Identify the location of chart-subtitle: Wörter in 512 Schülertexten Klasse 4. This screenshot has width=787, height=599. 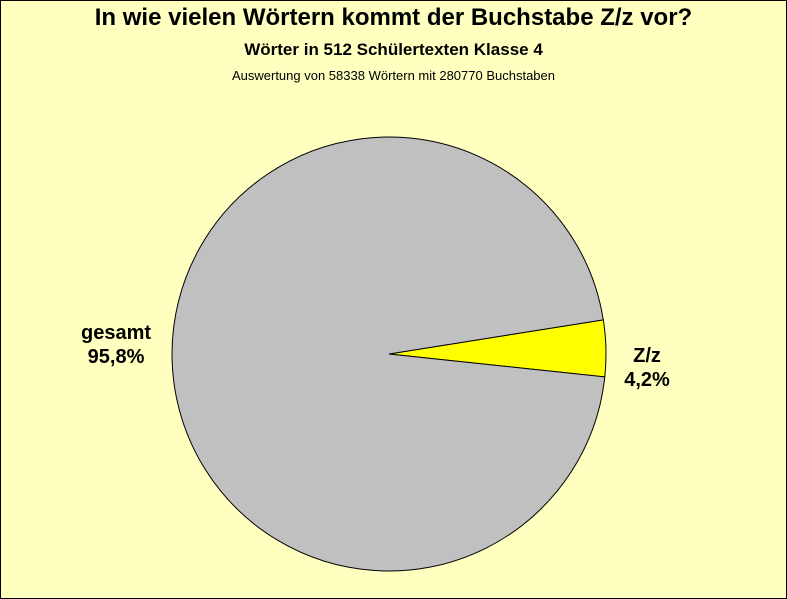
(393, 49).